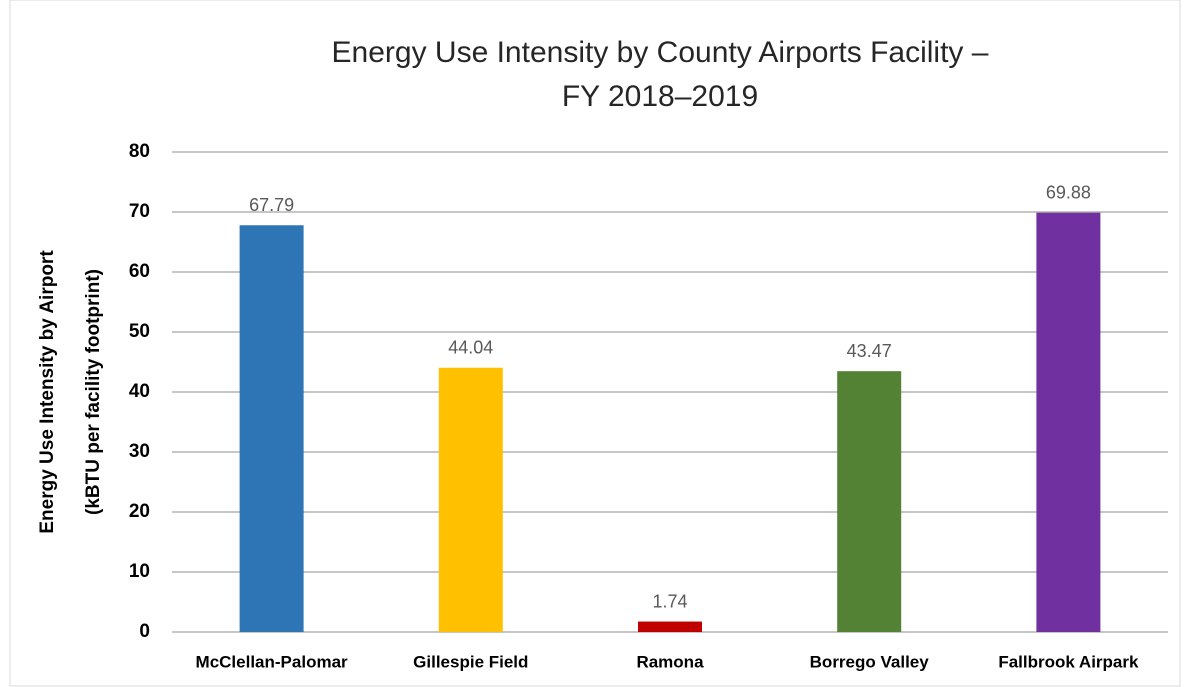 The width and height of the screenshot is (1190, 687). Describe the element at coordinates (93, 392) in the screenshot. I see `y-axis-label: (kBTU per facility footprint)` at that location.